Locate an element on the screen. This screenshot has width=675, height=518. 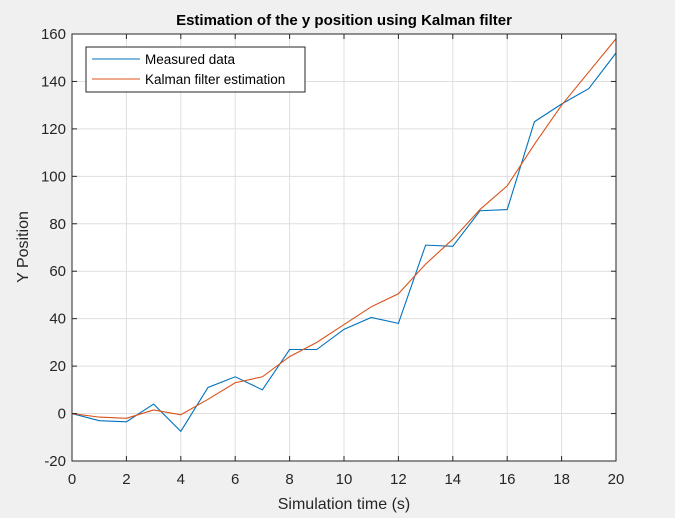
x-tick-label: 2 is located at coordinates (126, 479).